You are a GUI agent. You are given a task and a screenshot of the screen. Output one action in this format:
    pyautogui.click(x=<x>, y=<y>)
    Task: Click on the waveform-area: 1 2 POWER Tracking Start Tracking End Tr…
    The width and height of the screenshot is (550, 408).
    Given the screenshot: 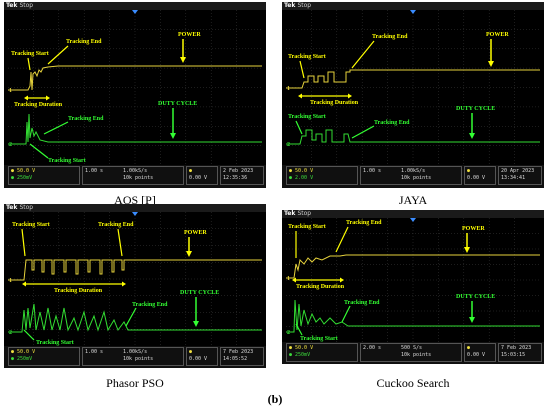 What is the action you would take?
    pyautogui.click(x=413, y=280)
    